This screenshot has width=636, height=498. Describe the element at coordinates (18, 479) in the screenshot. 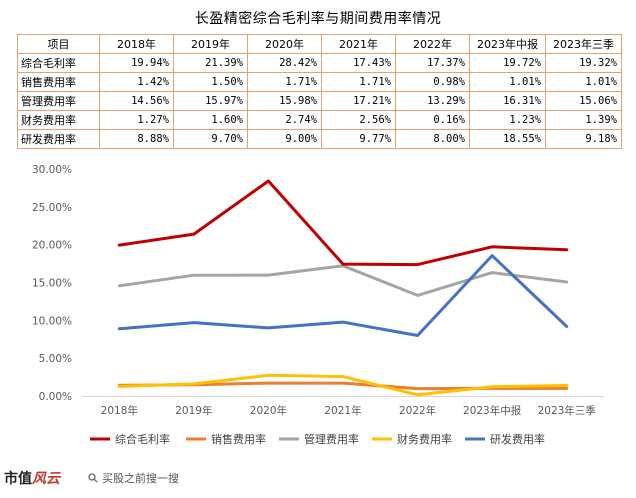

I see `brand-name: 市值` at that location.